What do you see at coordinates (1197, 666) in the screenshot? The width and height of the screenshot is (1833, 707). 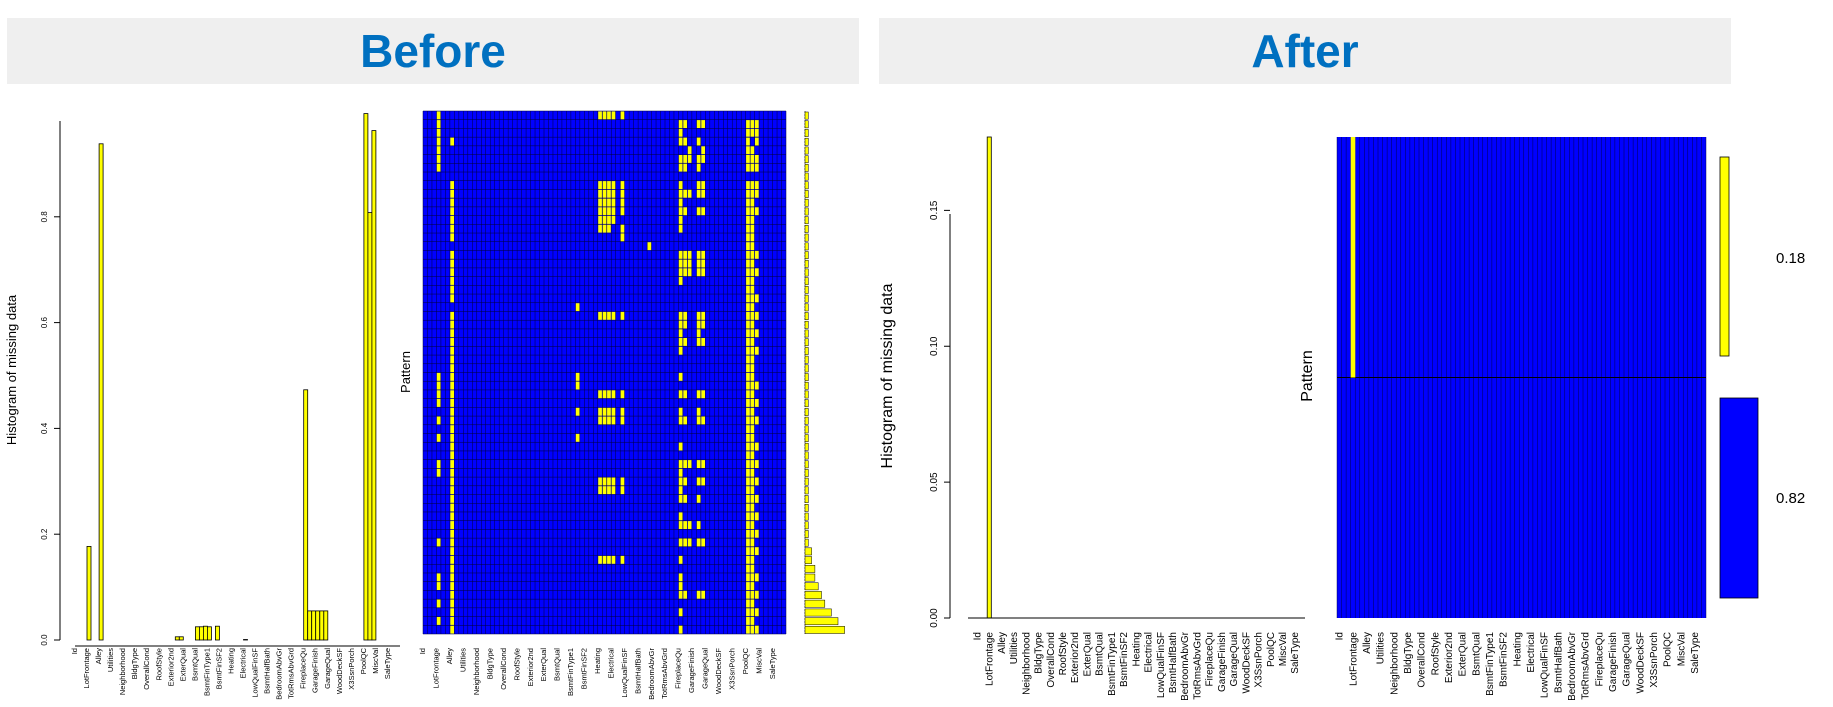 I see `x-tick-label: TotRmsAbvGrd` at bounding box center [1197, 666].